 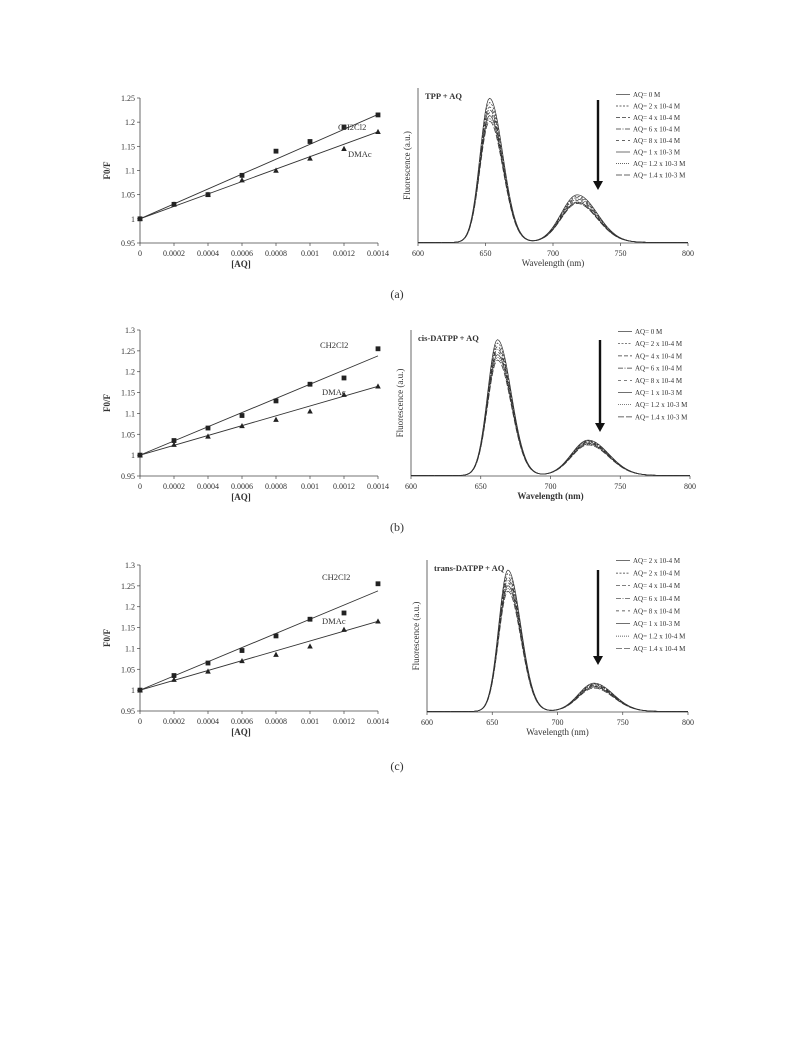 What do you see at coordinates (448, 338) in the screenshot?
I see `chart-title: cis-DATPP + AQ` at bounding box center [448, 338].